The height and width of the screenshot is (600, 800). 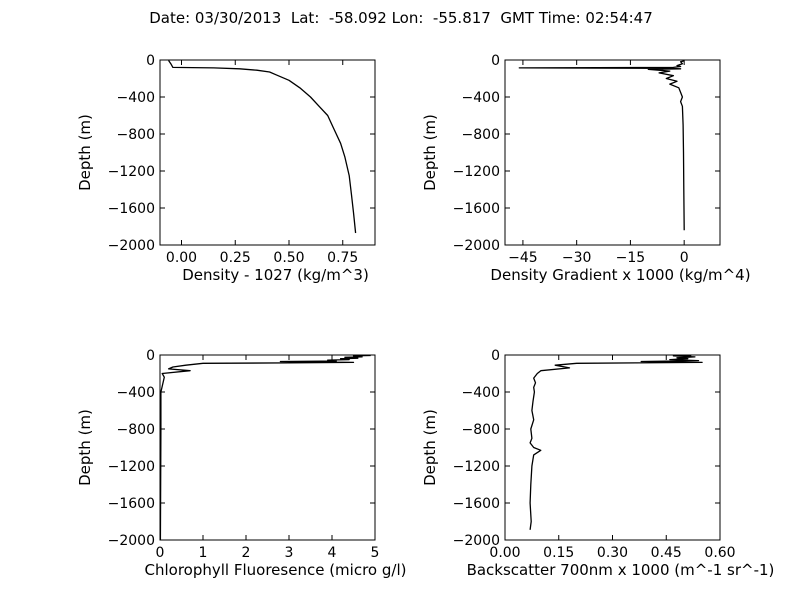 I want to click on backscatter-ytick-label: −800, so click(x=481, y=430).